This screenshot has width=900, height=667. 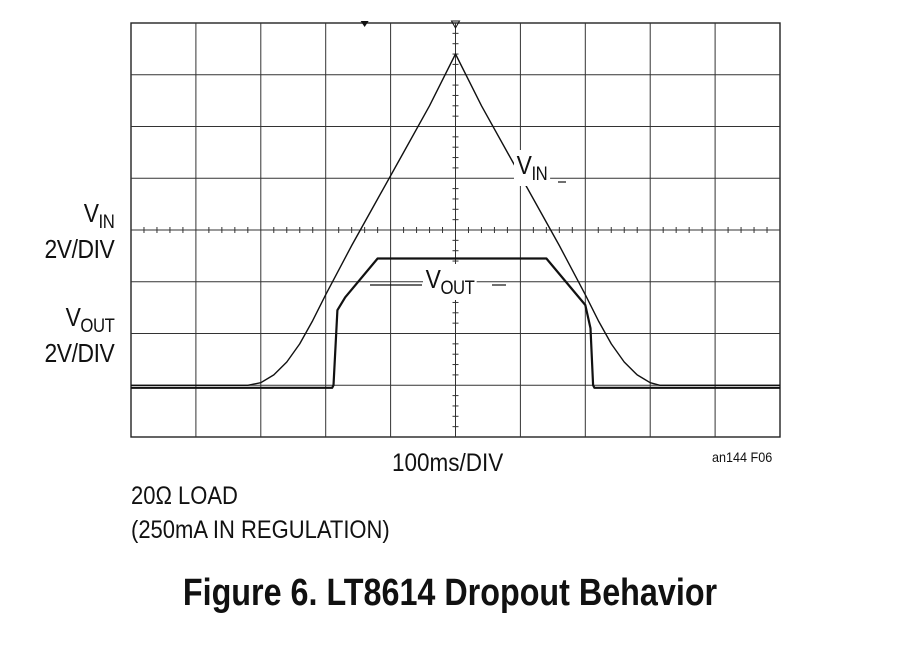 I want to click on vin-axis-label-v: V, so click(x=91, y=213).